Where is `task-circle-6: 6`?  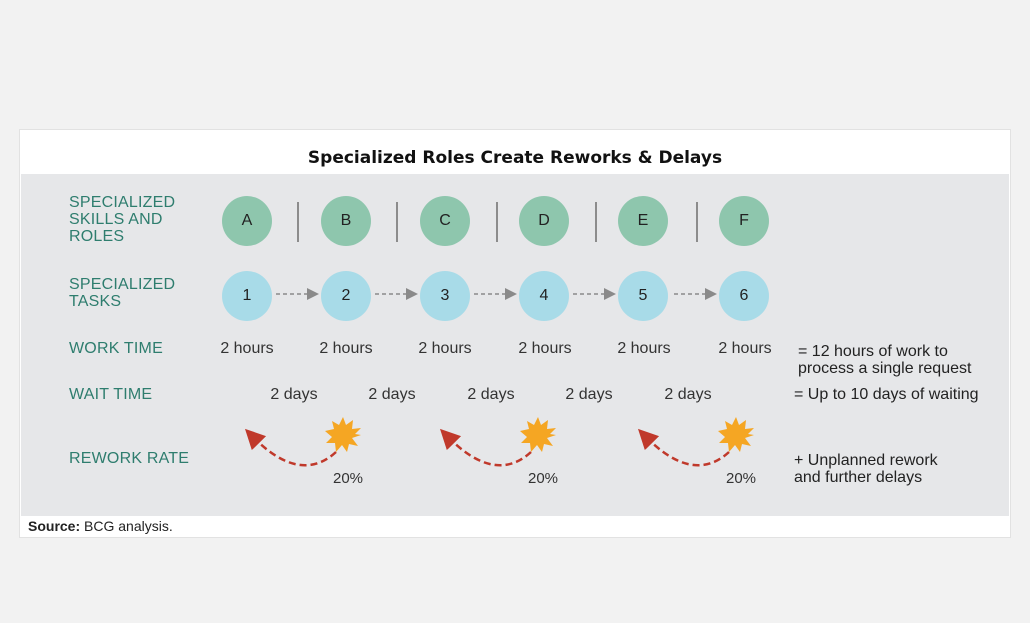
task-circle-6: 6 is located at coordinates (744, 296).